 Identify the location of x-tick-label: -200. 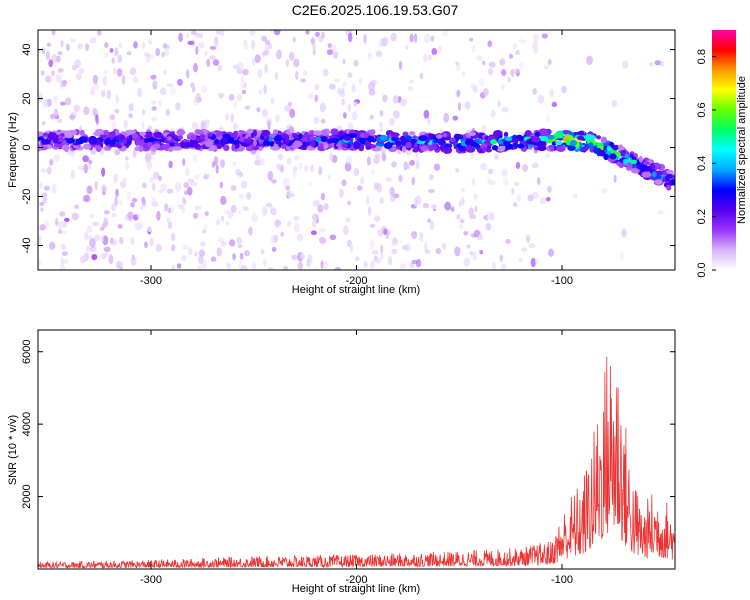
(356, 281).